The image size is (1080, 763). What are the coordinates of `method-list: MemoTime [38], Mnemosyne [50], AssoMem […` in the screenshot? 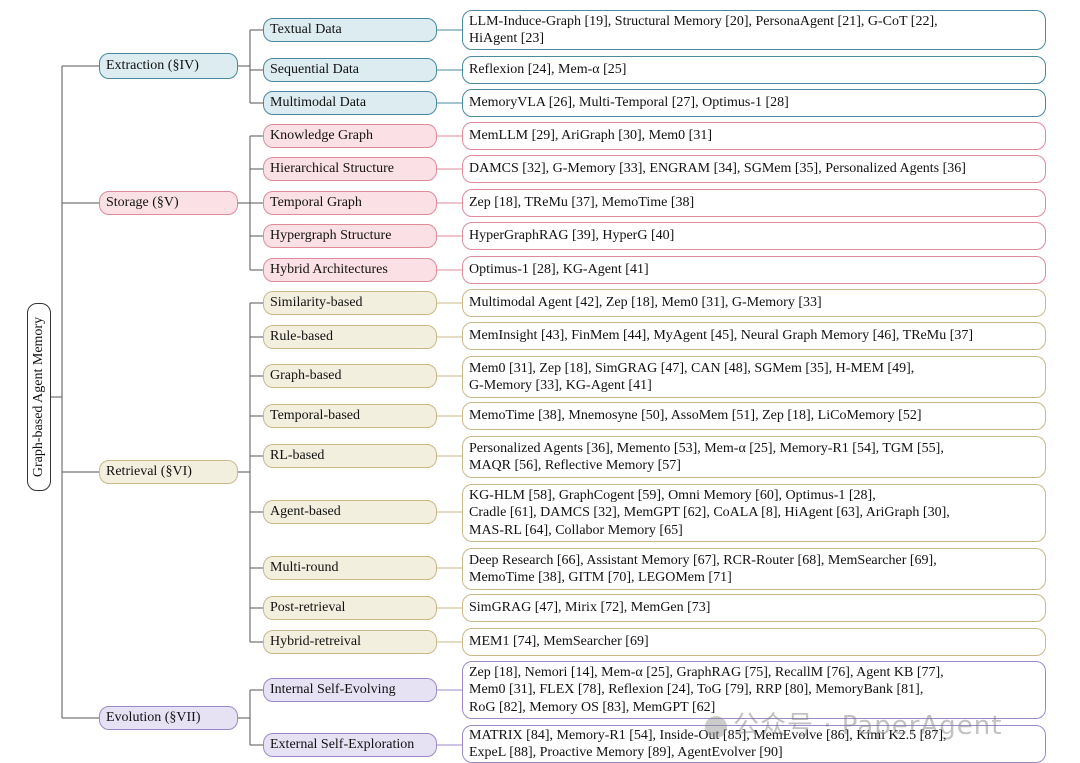 It's located at (754, 416).